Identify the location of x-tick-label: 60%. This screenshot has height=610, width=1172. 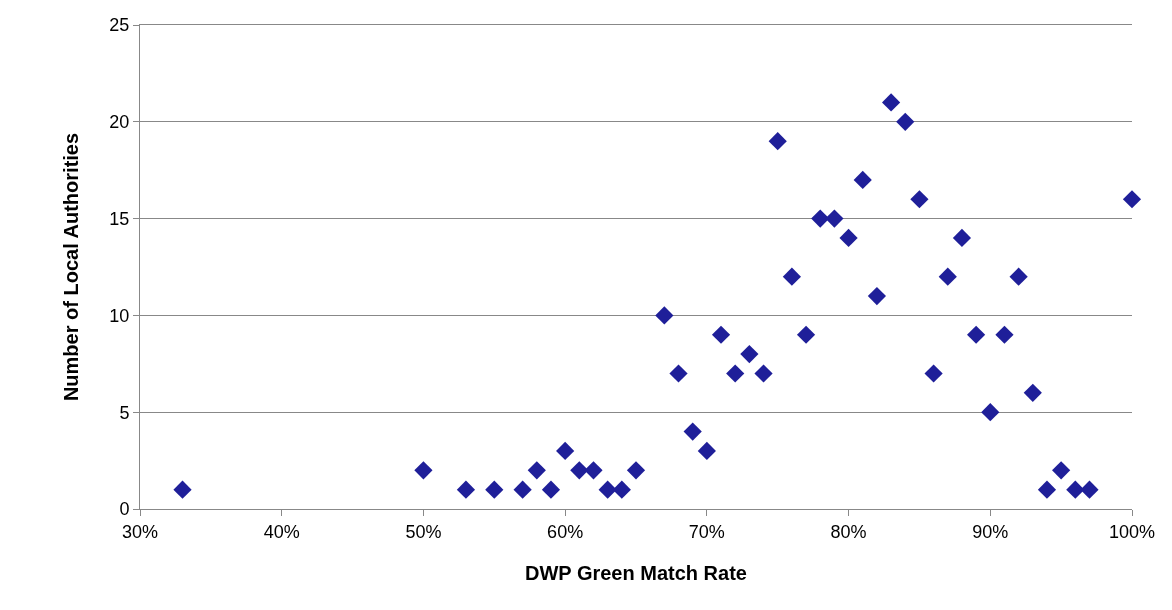
(565, 531).